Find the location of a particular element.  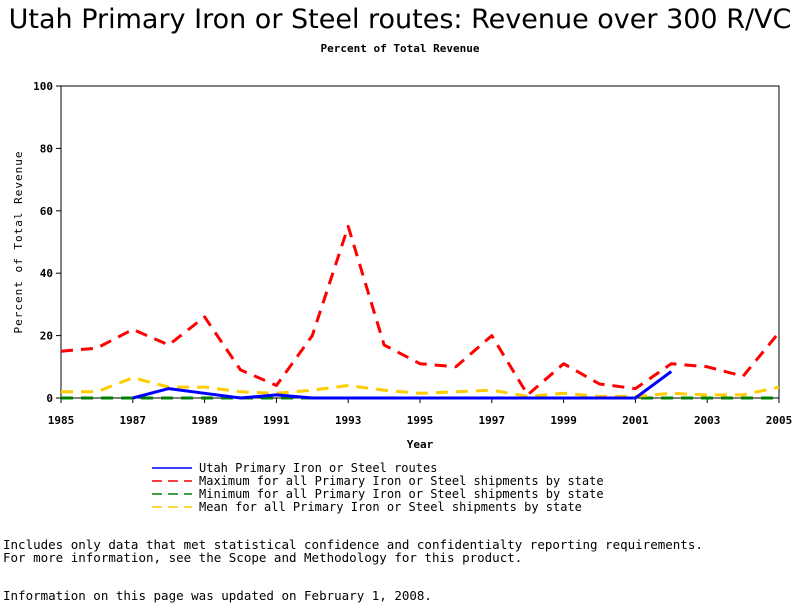

x-tick-label: 2005 is located at coordinates (779, 420).